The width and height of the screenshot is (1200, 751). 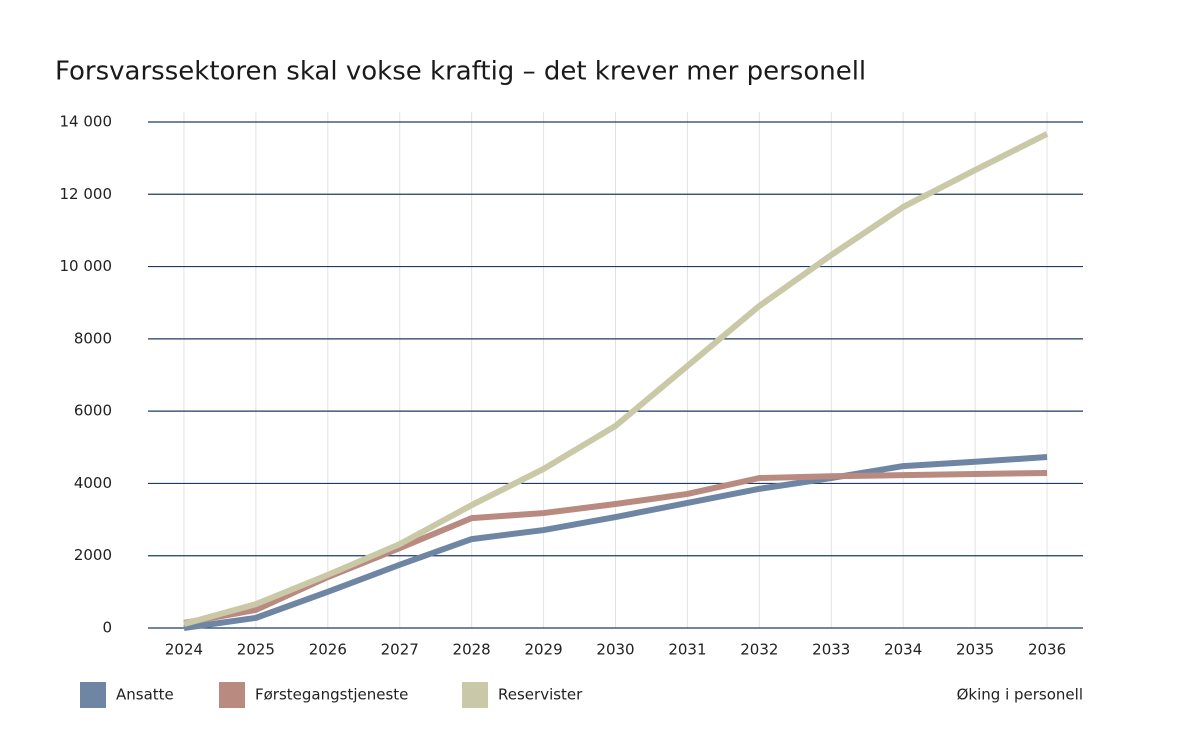 What do you see at coordinates (831, 650) in the screenshot?
I see `x-tick-label: 2033` at bounding box center [831, 650].